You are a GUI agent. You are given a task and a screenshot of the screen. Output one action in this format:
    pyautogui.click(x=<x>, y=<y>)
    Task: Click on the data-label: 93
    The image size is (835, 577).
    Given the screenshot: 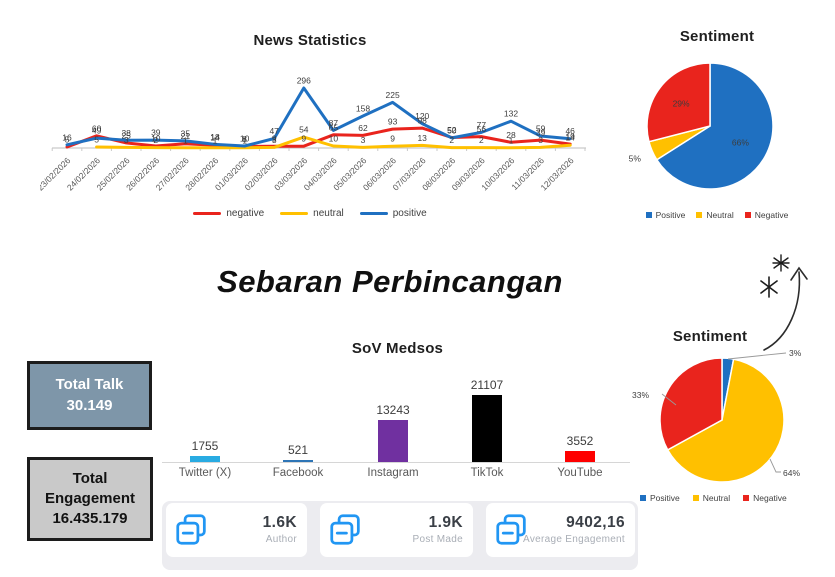 What is the action you would take?
    pyautogui.click(x=393, y=122)
    